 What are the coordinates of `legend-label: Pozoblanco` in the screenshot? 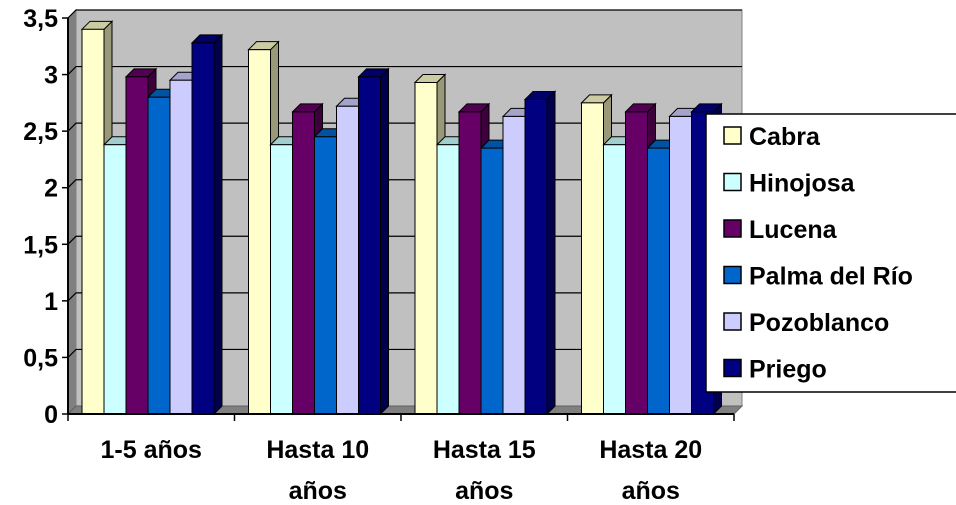 It's located at (819, 323).